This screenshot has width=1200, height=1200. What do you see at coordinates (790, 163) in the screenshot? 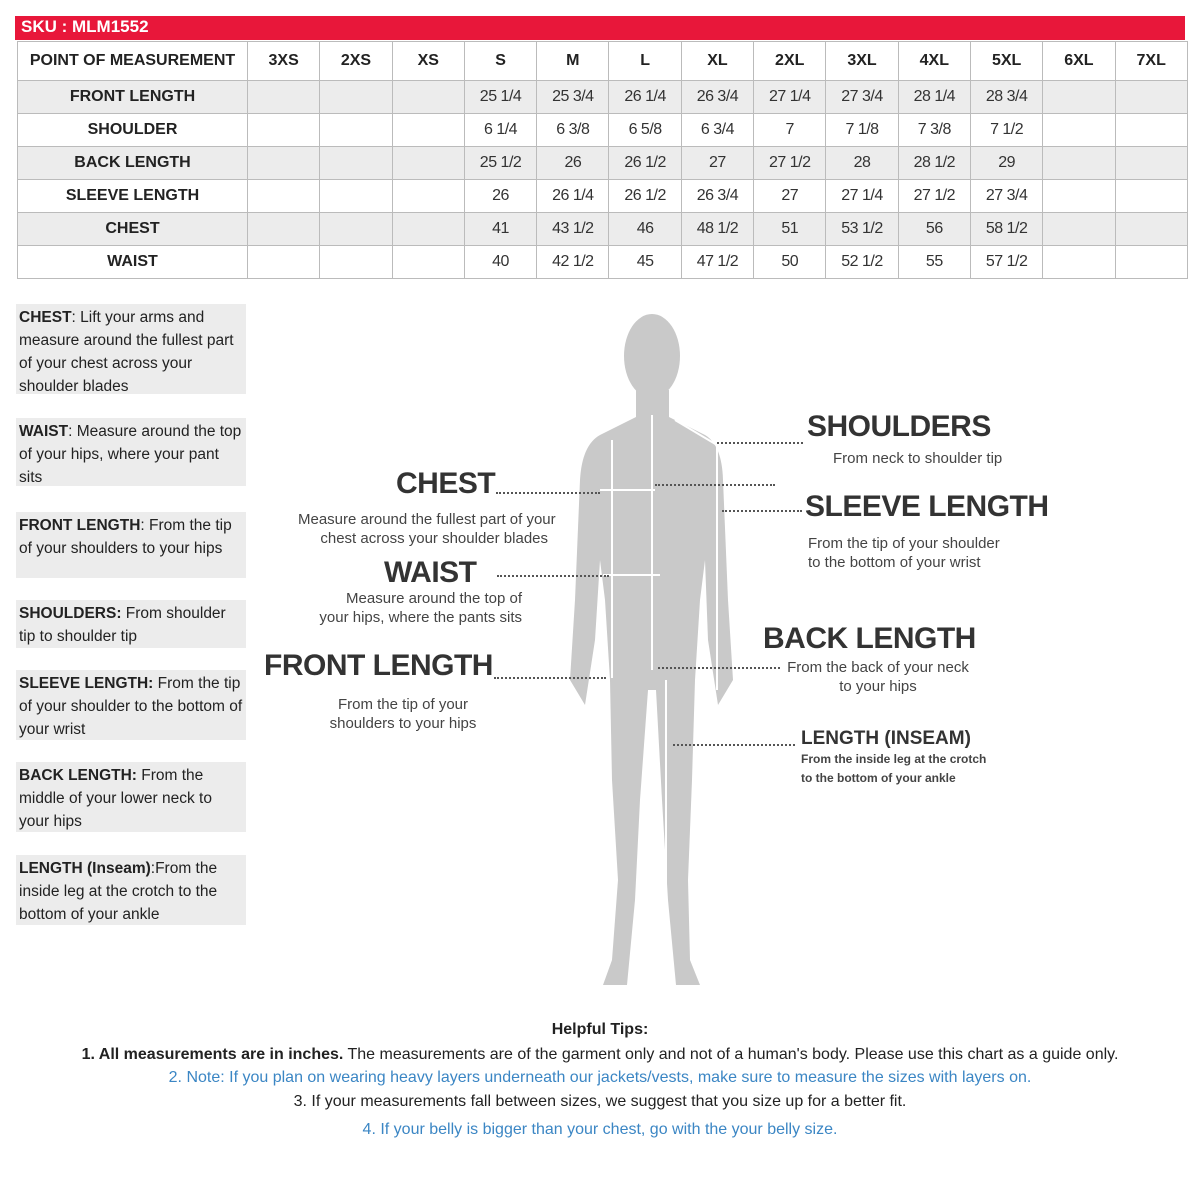
I see `table-cell: 27 1/2` at bounding box center [790, 163].